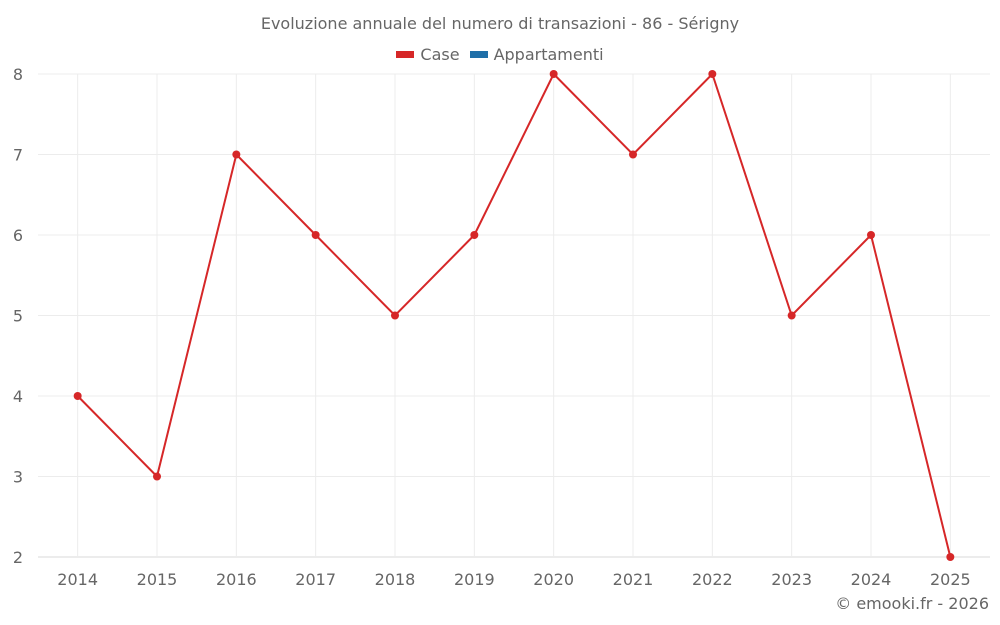 The height and width of the screenshot is (625, 1000). What do you see at coordinates (791, 579) in the screenshot?
I see `x-tick-label: 2023` at bounding box center [791, 579].